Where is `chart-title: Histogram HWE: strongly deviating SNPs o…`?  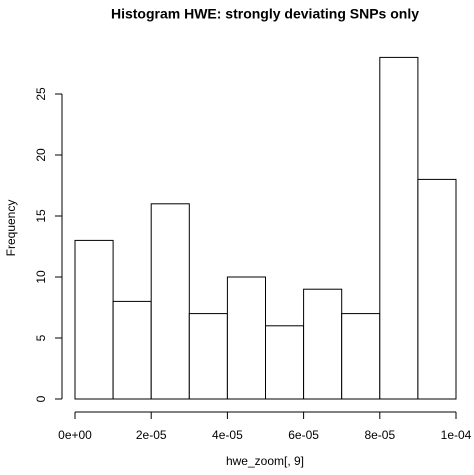
chart-title: Histogram HWE: strongly deviating SNPs o… is located at coordinates (265, 14).